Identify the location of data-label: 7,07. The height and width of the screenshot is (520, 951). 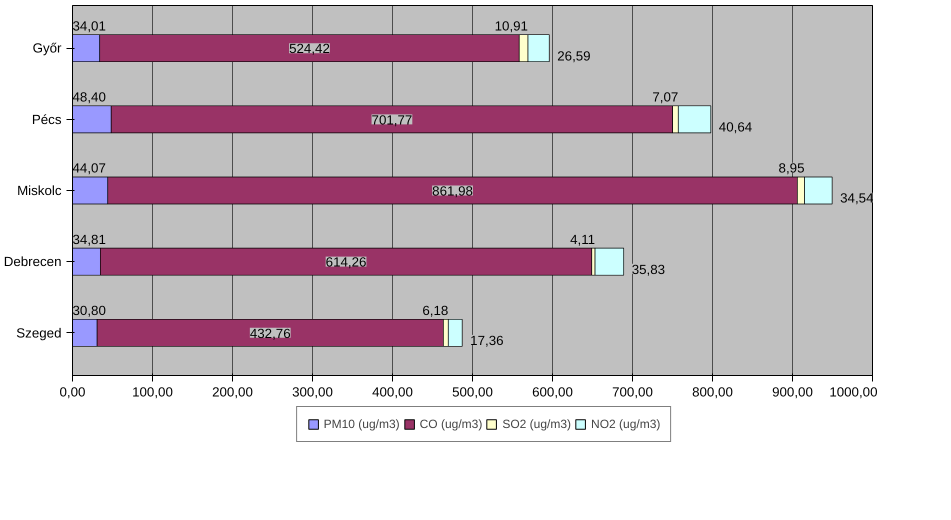
(665, 97).